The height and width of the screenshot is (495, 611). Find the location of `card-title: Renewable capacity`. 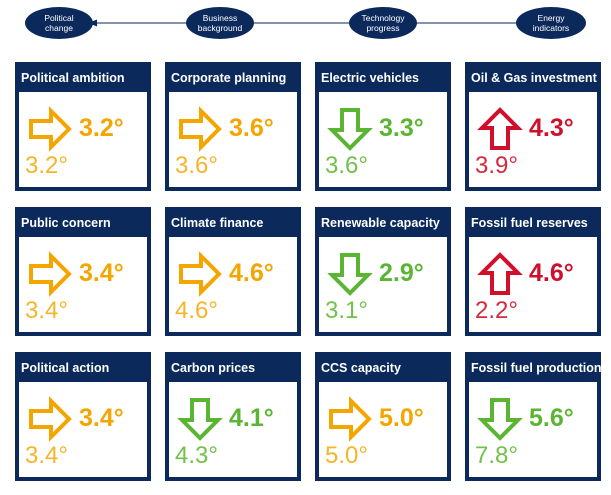

card-title: Renewable capacity is located at coordinates (380, 223).